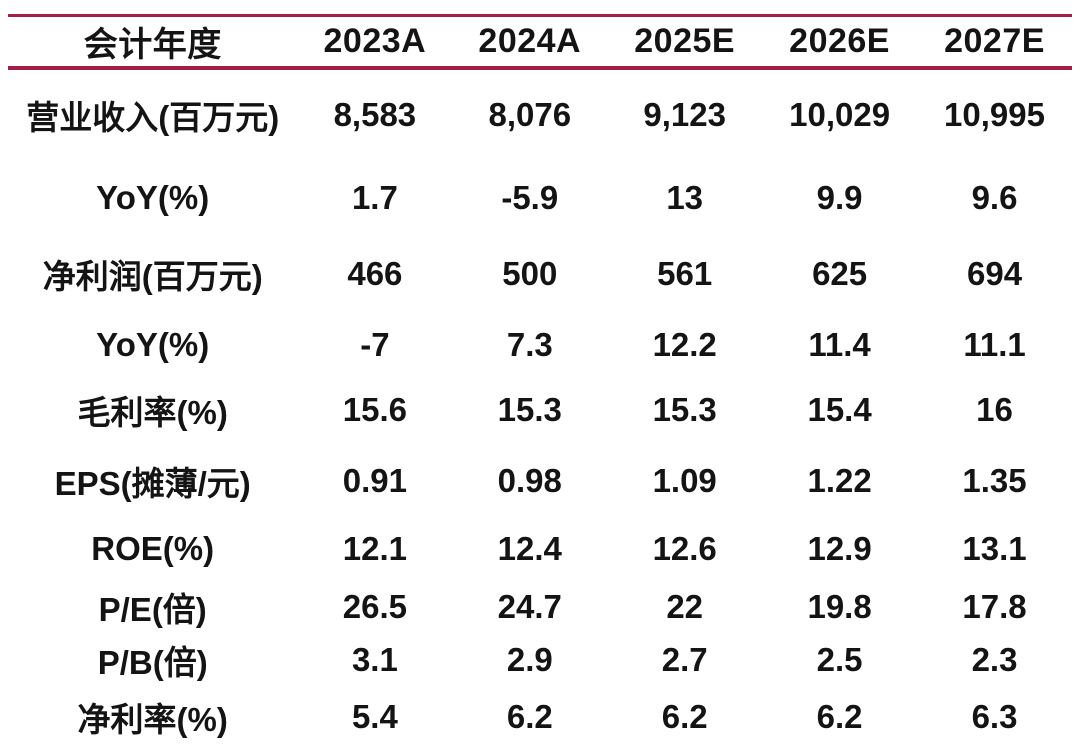  I want to click on cell-value: 1.09, so click(684, 480).